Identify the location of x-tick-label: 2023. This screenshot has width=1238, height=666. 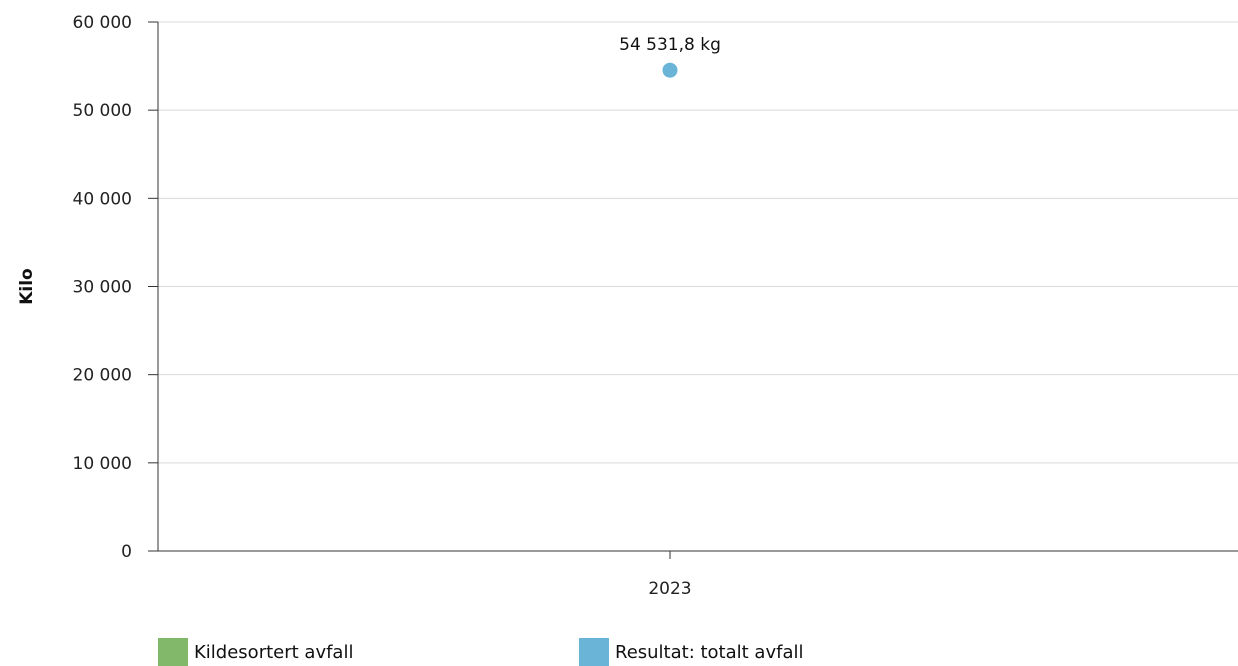
(669, 589).